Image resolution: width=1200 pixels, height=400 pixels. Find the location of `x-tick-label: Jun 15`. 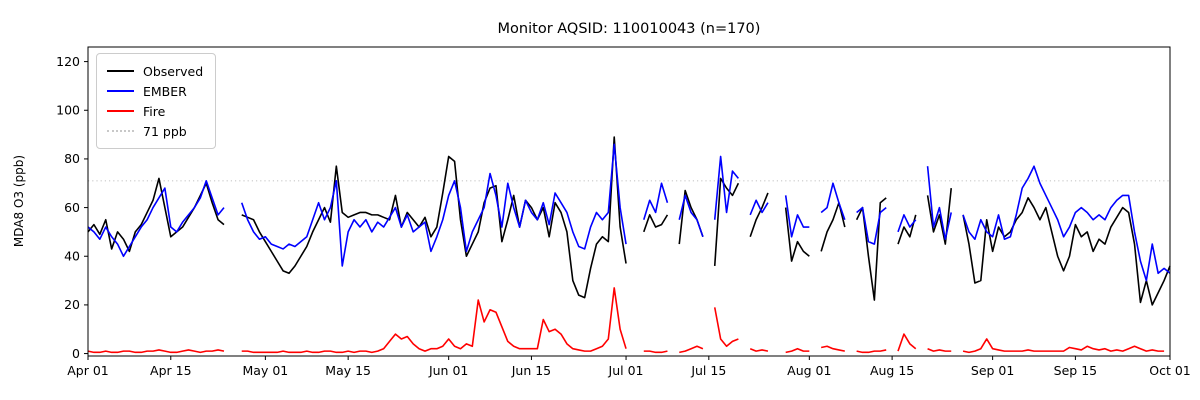

x-tick-label: Jun 15 is located at coordinates (531, 370).